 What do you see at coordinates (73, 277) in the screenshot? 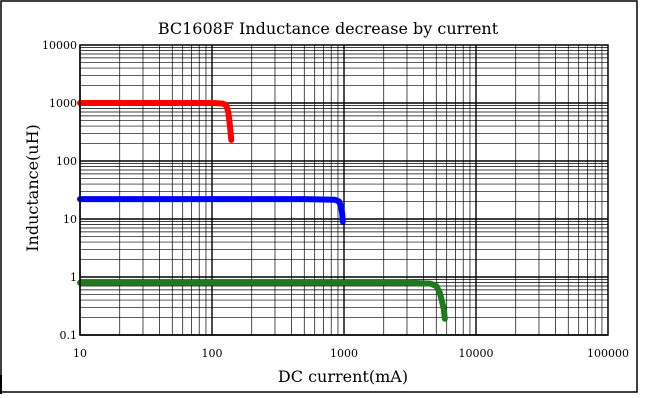
I see `y-tick-label: 1` at bounding box center [73, 277].